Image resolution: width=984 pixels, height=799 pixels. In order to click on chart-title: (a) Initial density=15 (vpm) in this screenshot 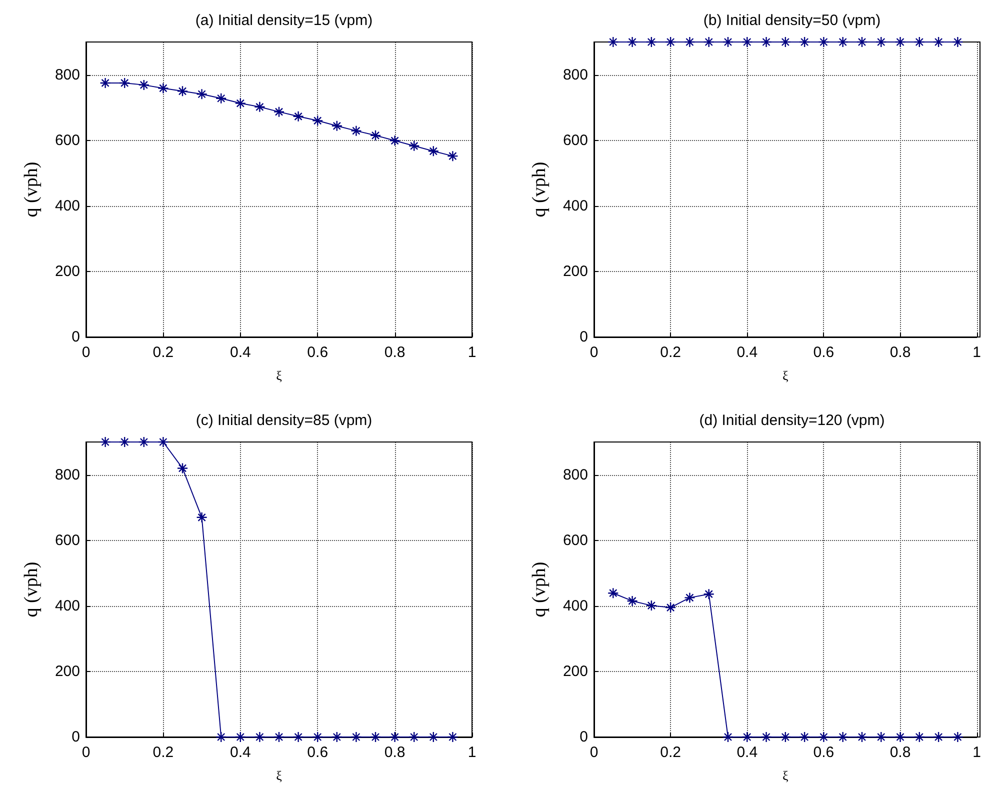, I will do `click(284, 20)`.